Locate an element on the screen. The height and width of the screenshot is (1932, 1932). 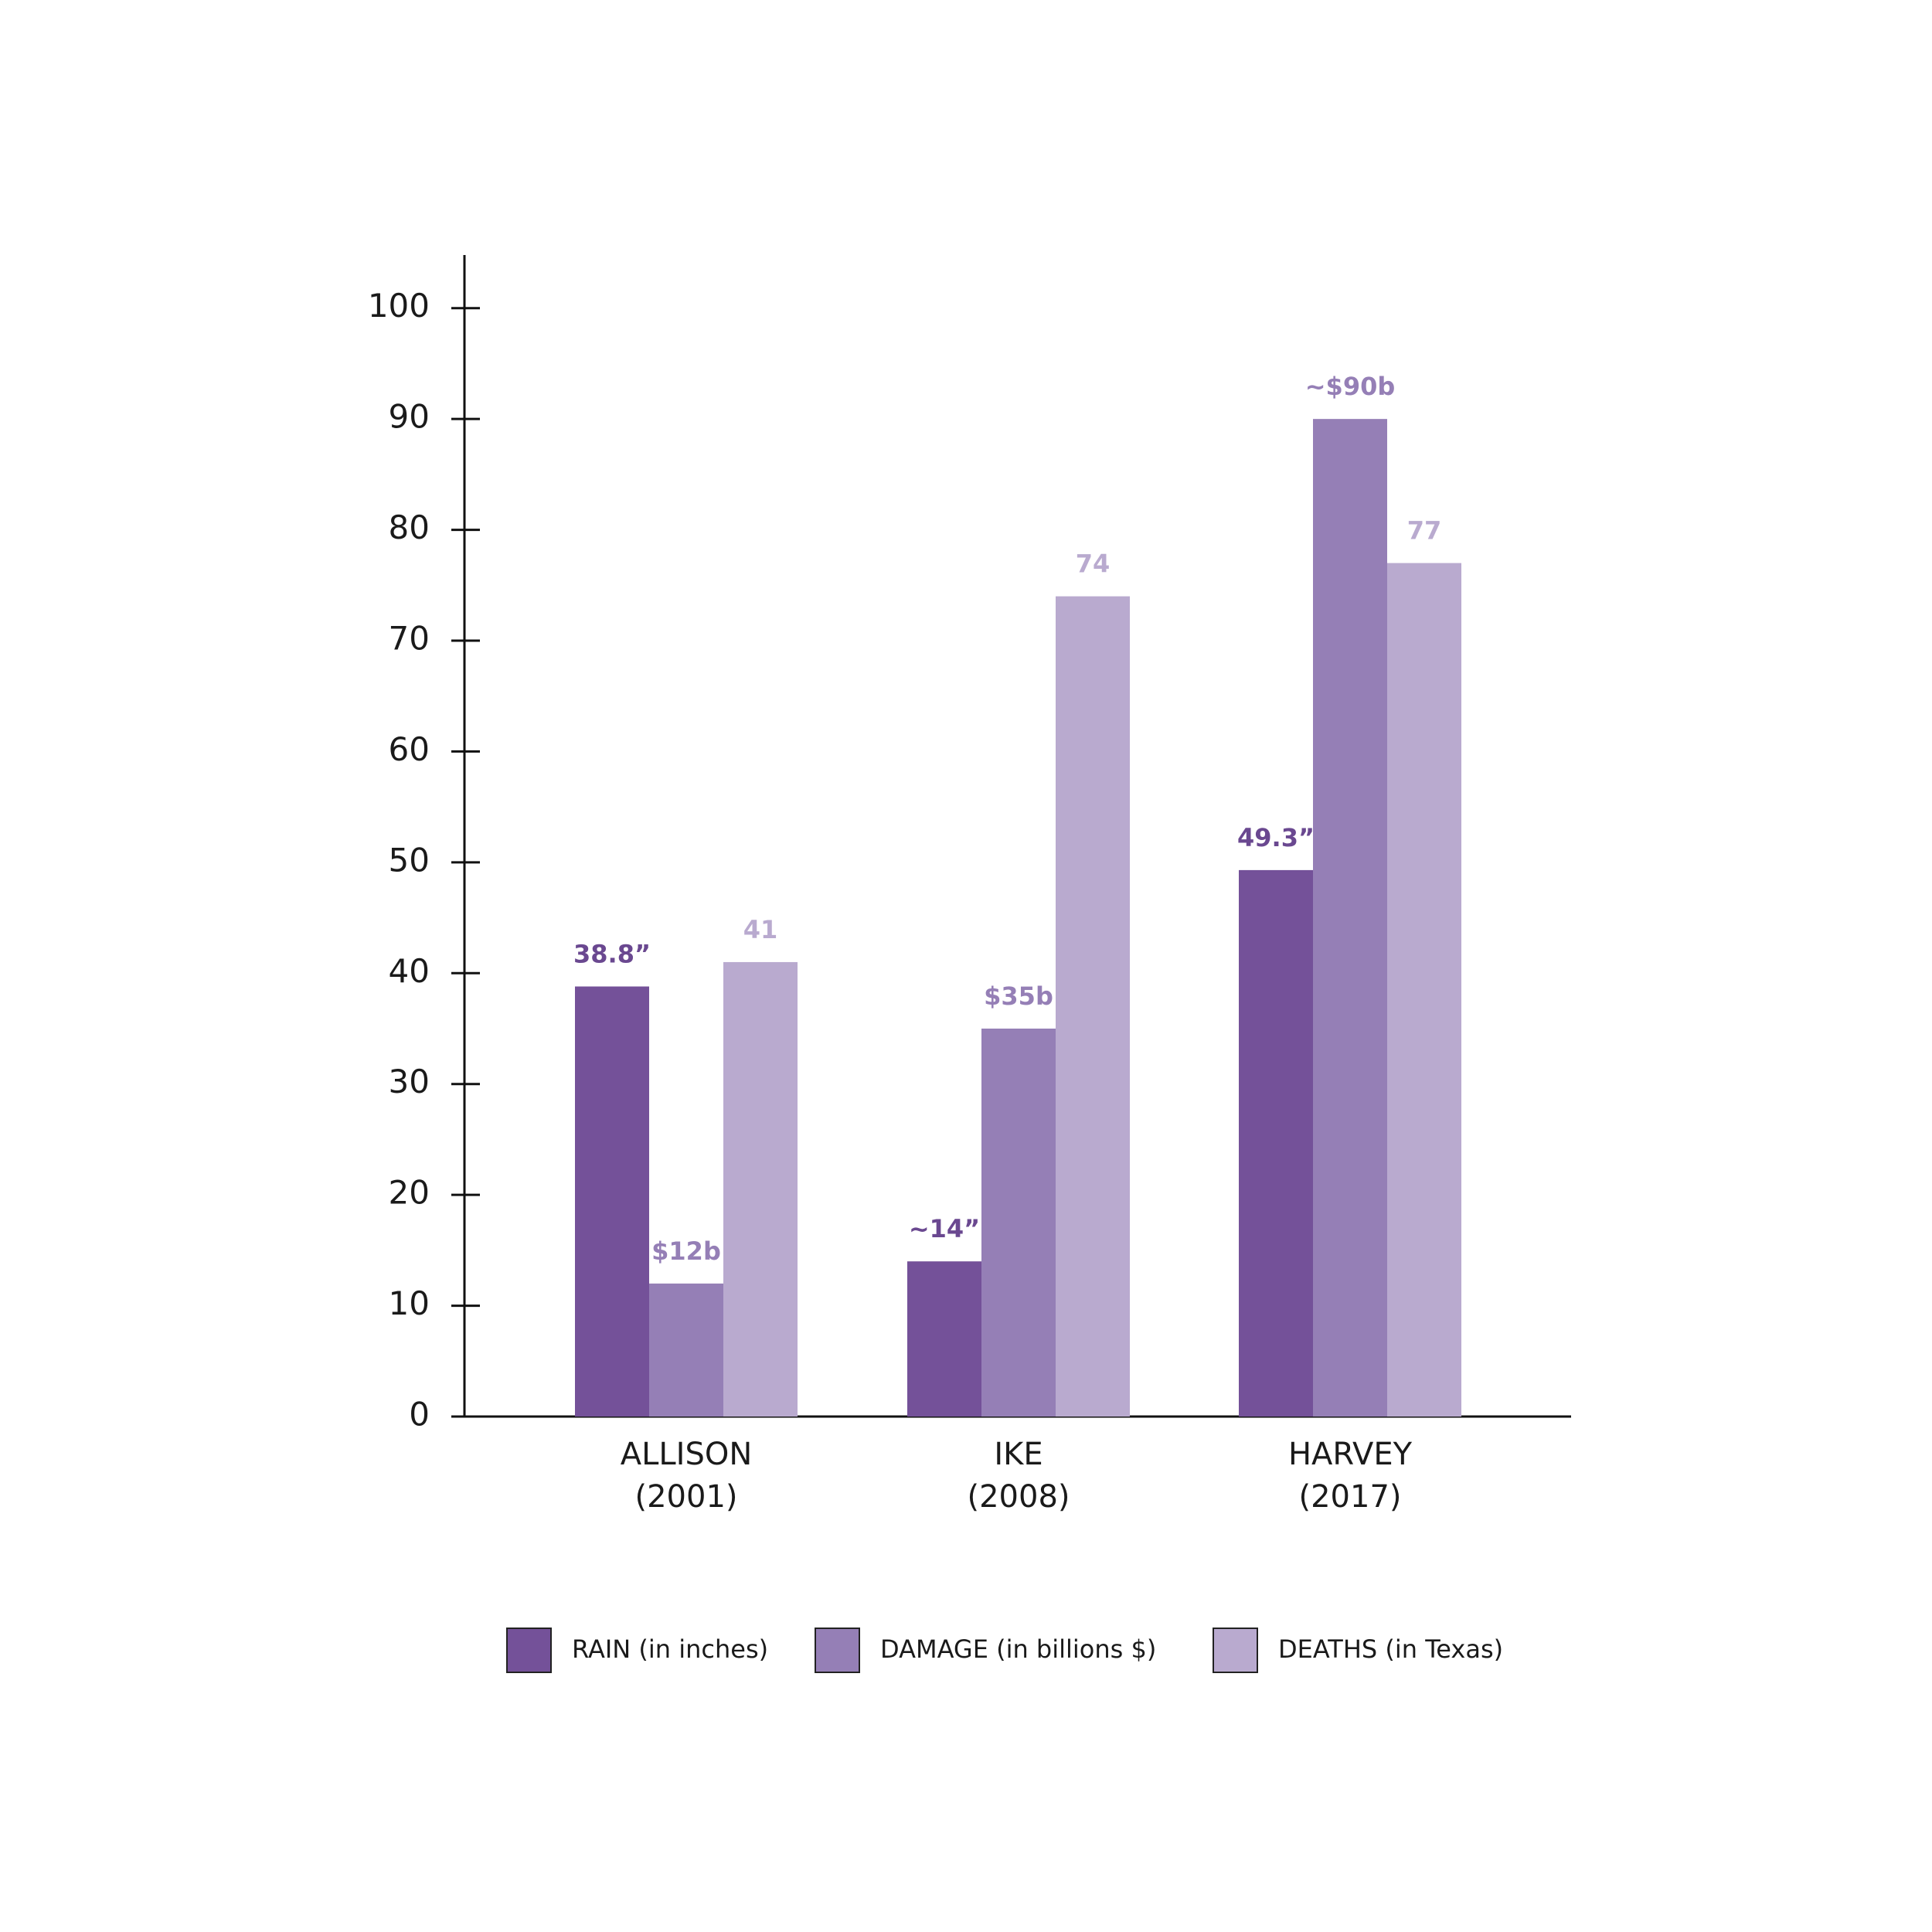
value-label: $12b is located at coordinates (686, 1251).